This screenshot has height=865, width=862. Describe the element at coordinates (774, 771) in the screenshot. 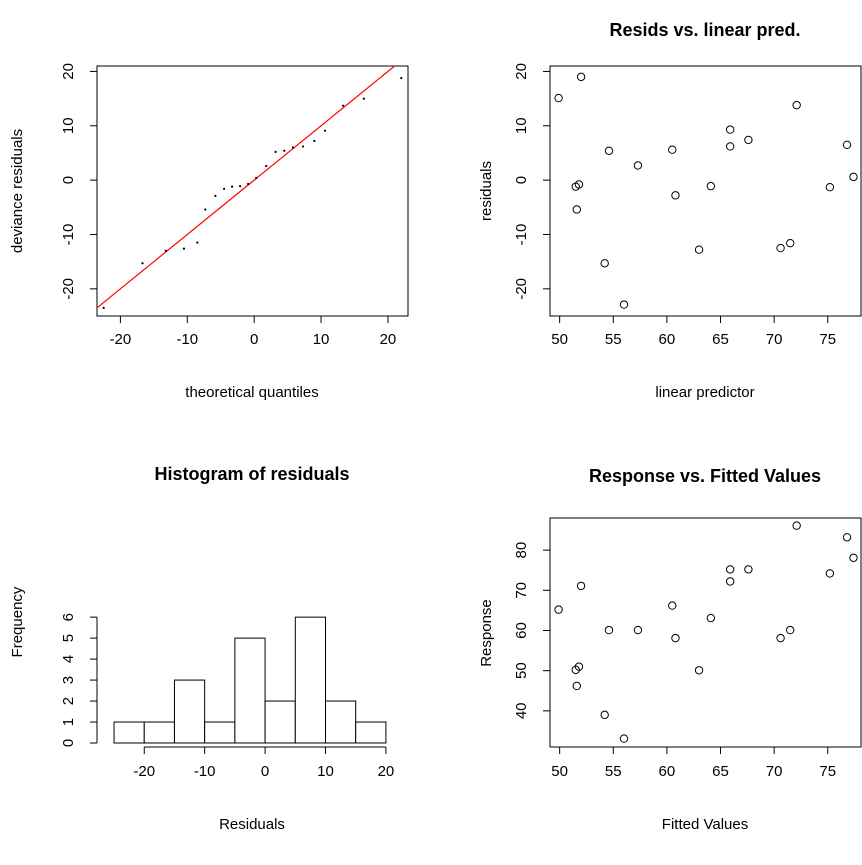

I see `x-tick-label: 70` at that location.